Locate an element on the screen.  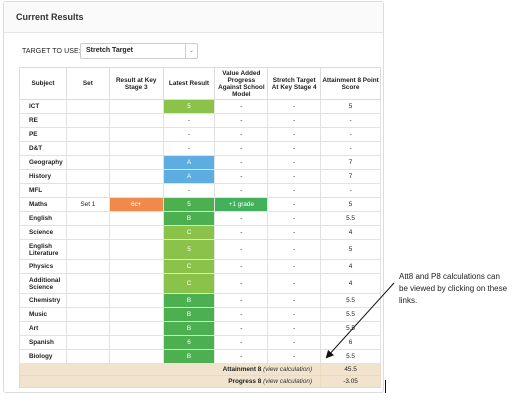
target-select: Stretch Target ⌄ is located at coordinates (139, 51).